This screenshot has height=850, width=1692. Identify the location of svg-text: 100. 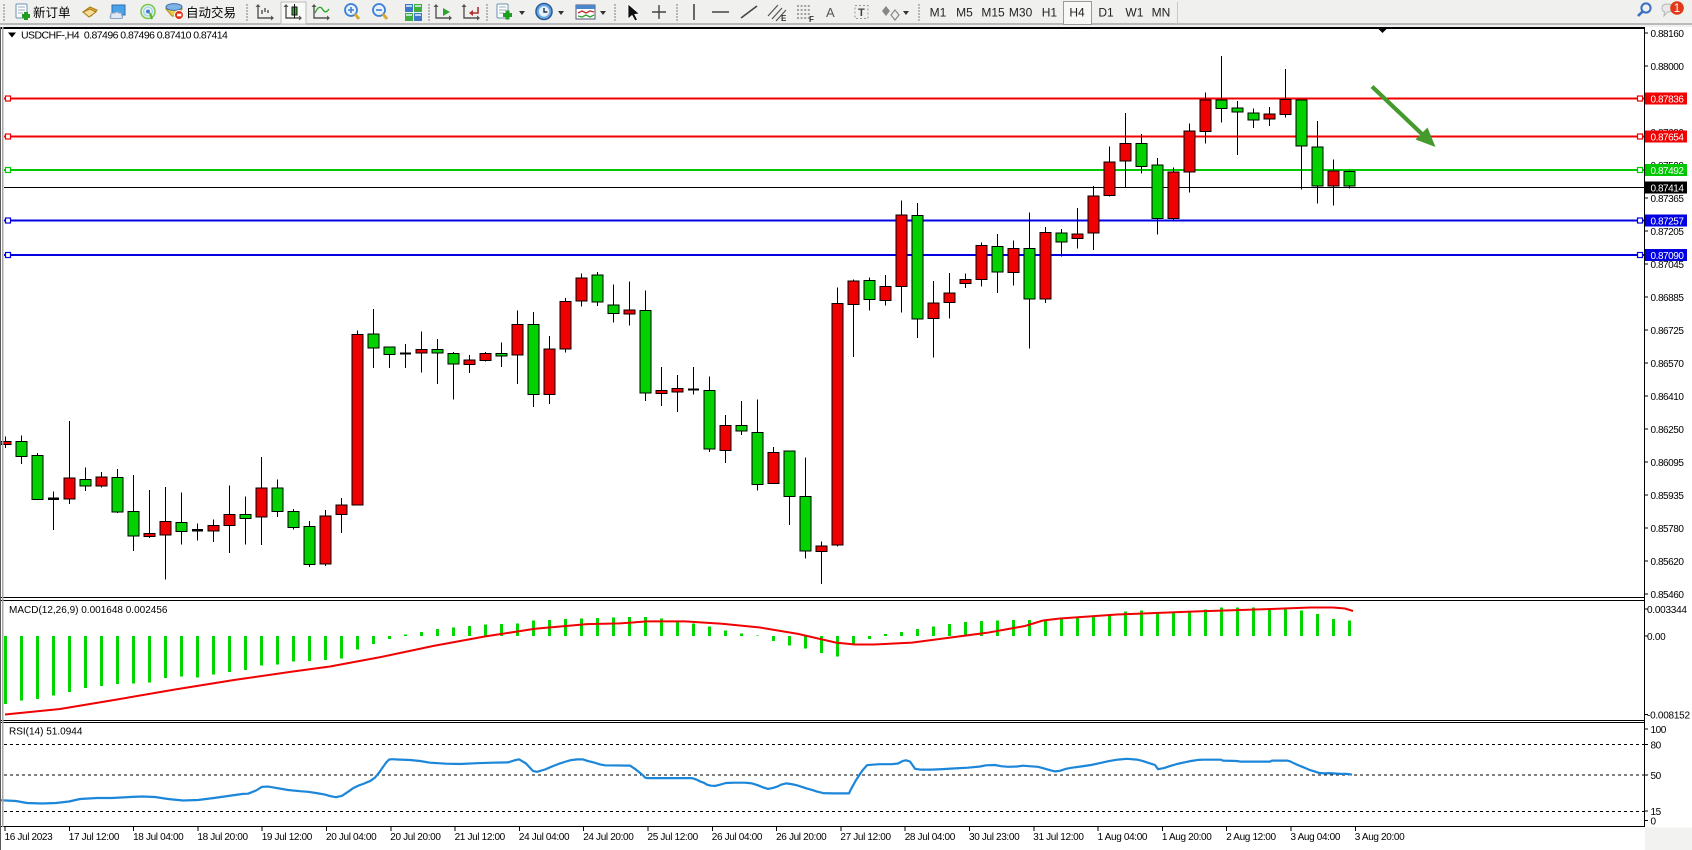
(1659, 730).